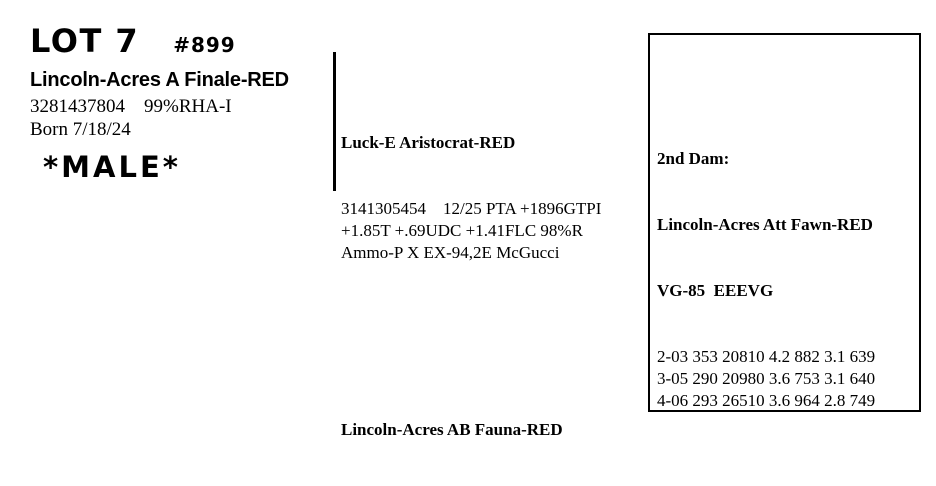  What do you see at coordinates (766, 378) in the screenshot?
I see `lactation-record-row: 3-05 290 20980 3.6 753 3.1 640` at bounding box center [766, 378].